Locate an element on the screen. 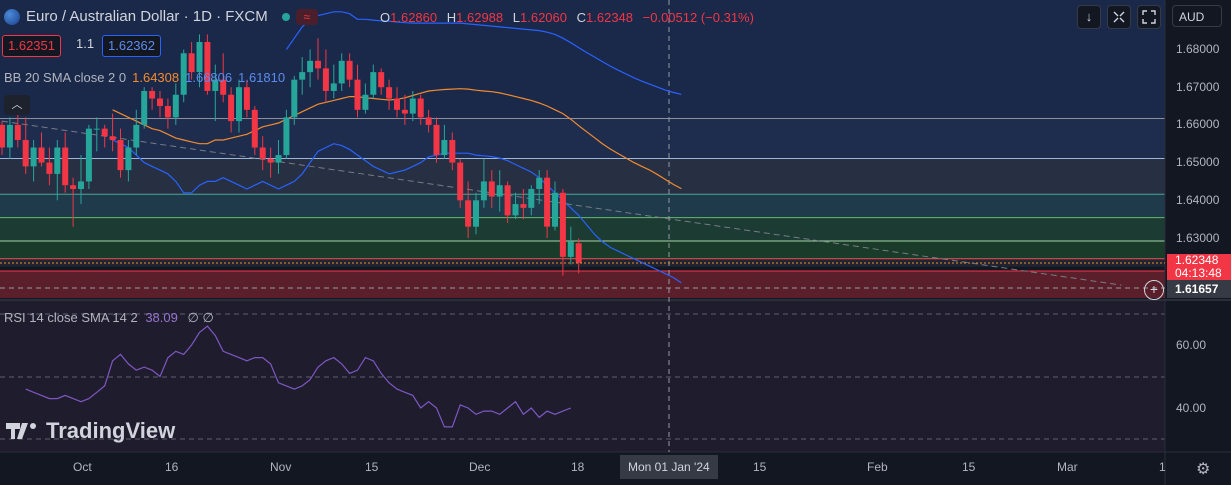 This screenshot has height=485, width=1231. tradingview-logo-icon is located at coordinates (21, 431).